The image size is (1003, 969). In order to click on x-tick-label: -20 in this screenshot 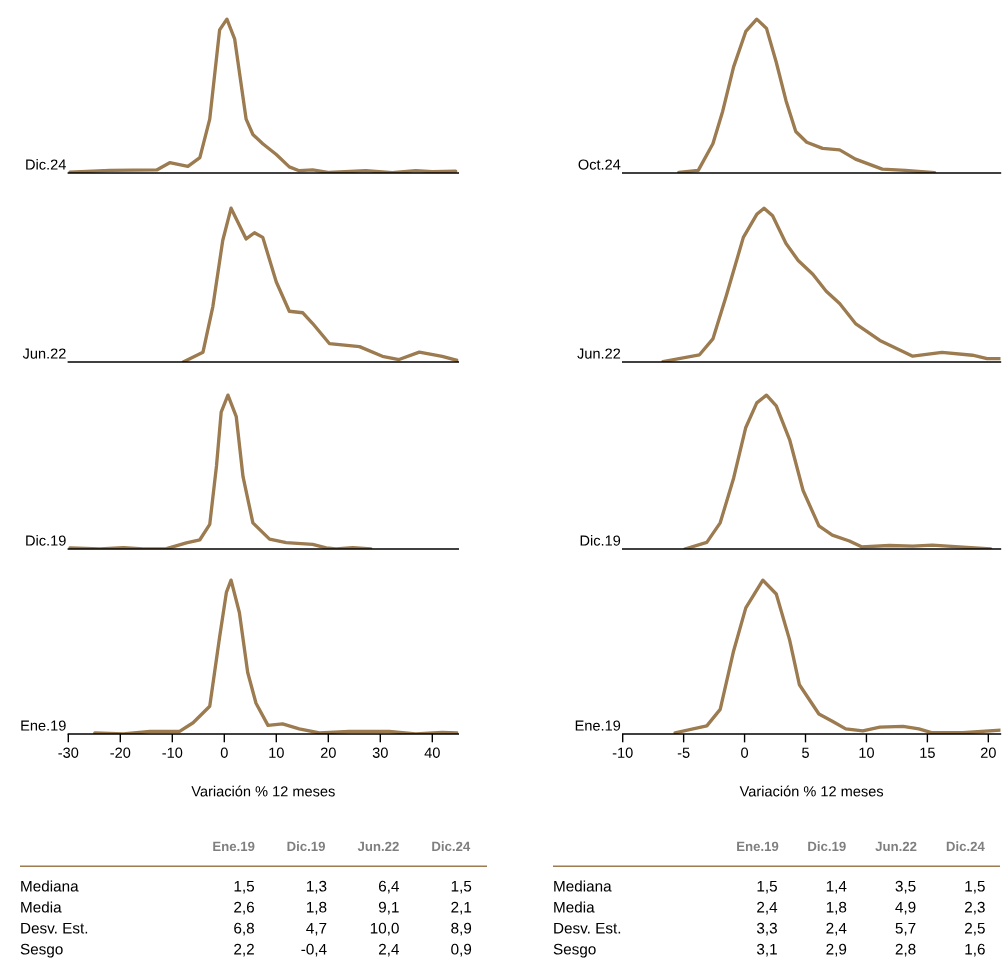, I will do `click(120, 752)`.